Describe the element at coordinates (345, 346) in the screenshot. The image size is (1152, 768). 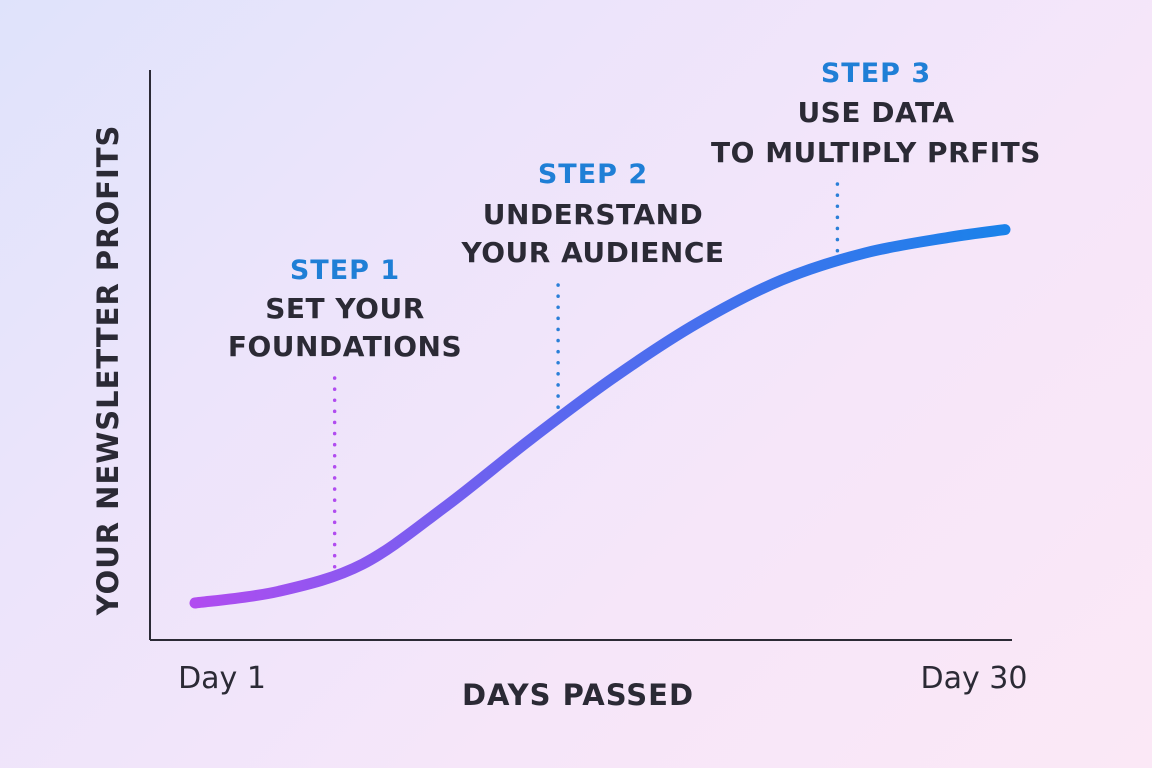
I see `step-1-text-line: FOUNDATIONS` at that location.